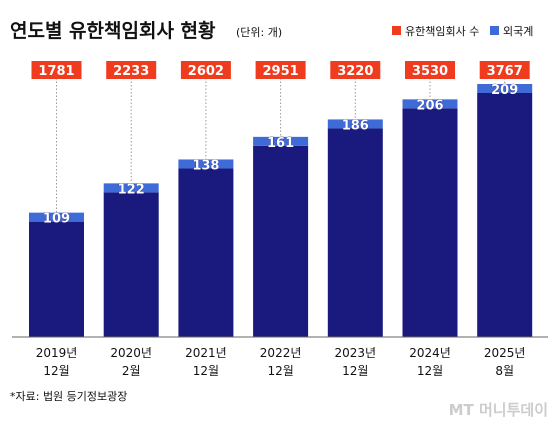 This screenshot has height=433, width=560. What do you see at coordinates (56, 219) in the screenshot?
I see `foreign-value-label: 109` at bounding box center [56, 219].